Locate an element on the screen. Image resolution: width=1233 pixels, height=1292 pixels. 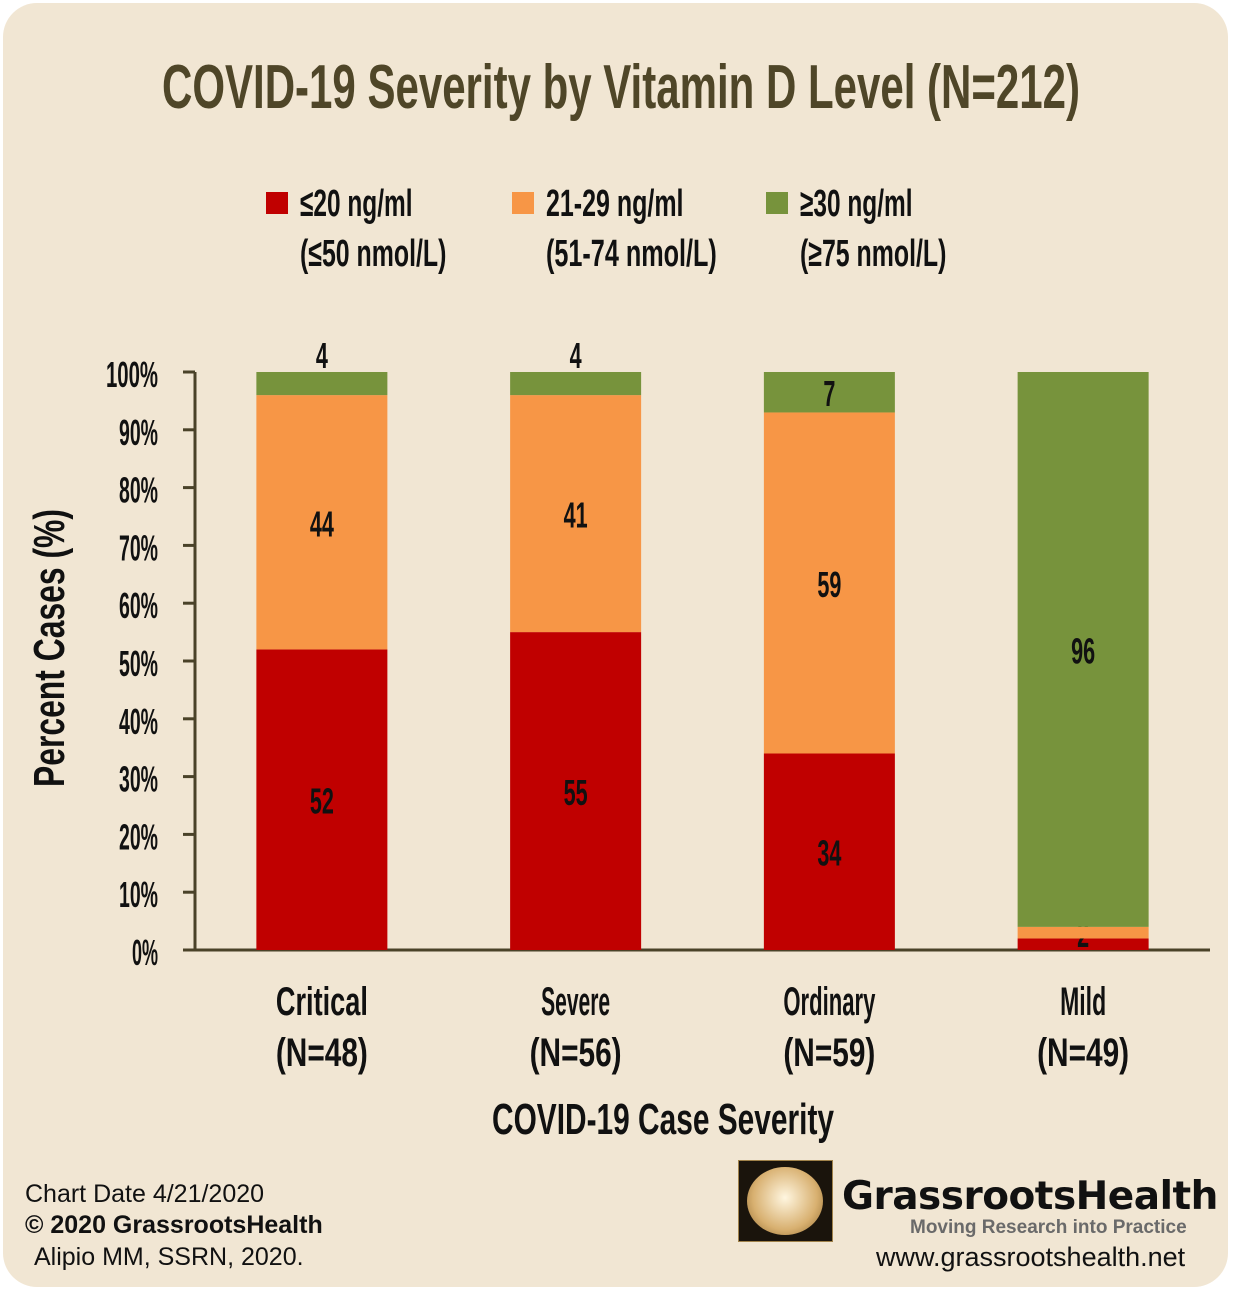
x-tick-sublabel: (N=49) is located at coordinates (1083, 1053).